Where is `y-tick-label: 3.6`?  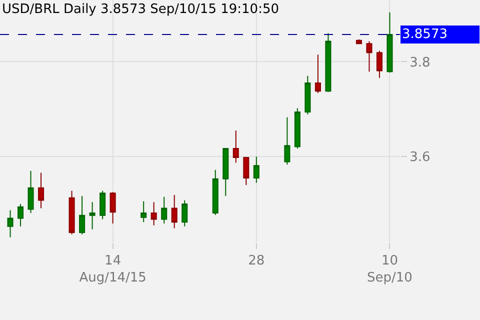
y-tick-label: 3.6 is located at coordinates (420, 158).